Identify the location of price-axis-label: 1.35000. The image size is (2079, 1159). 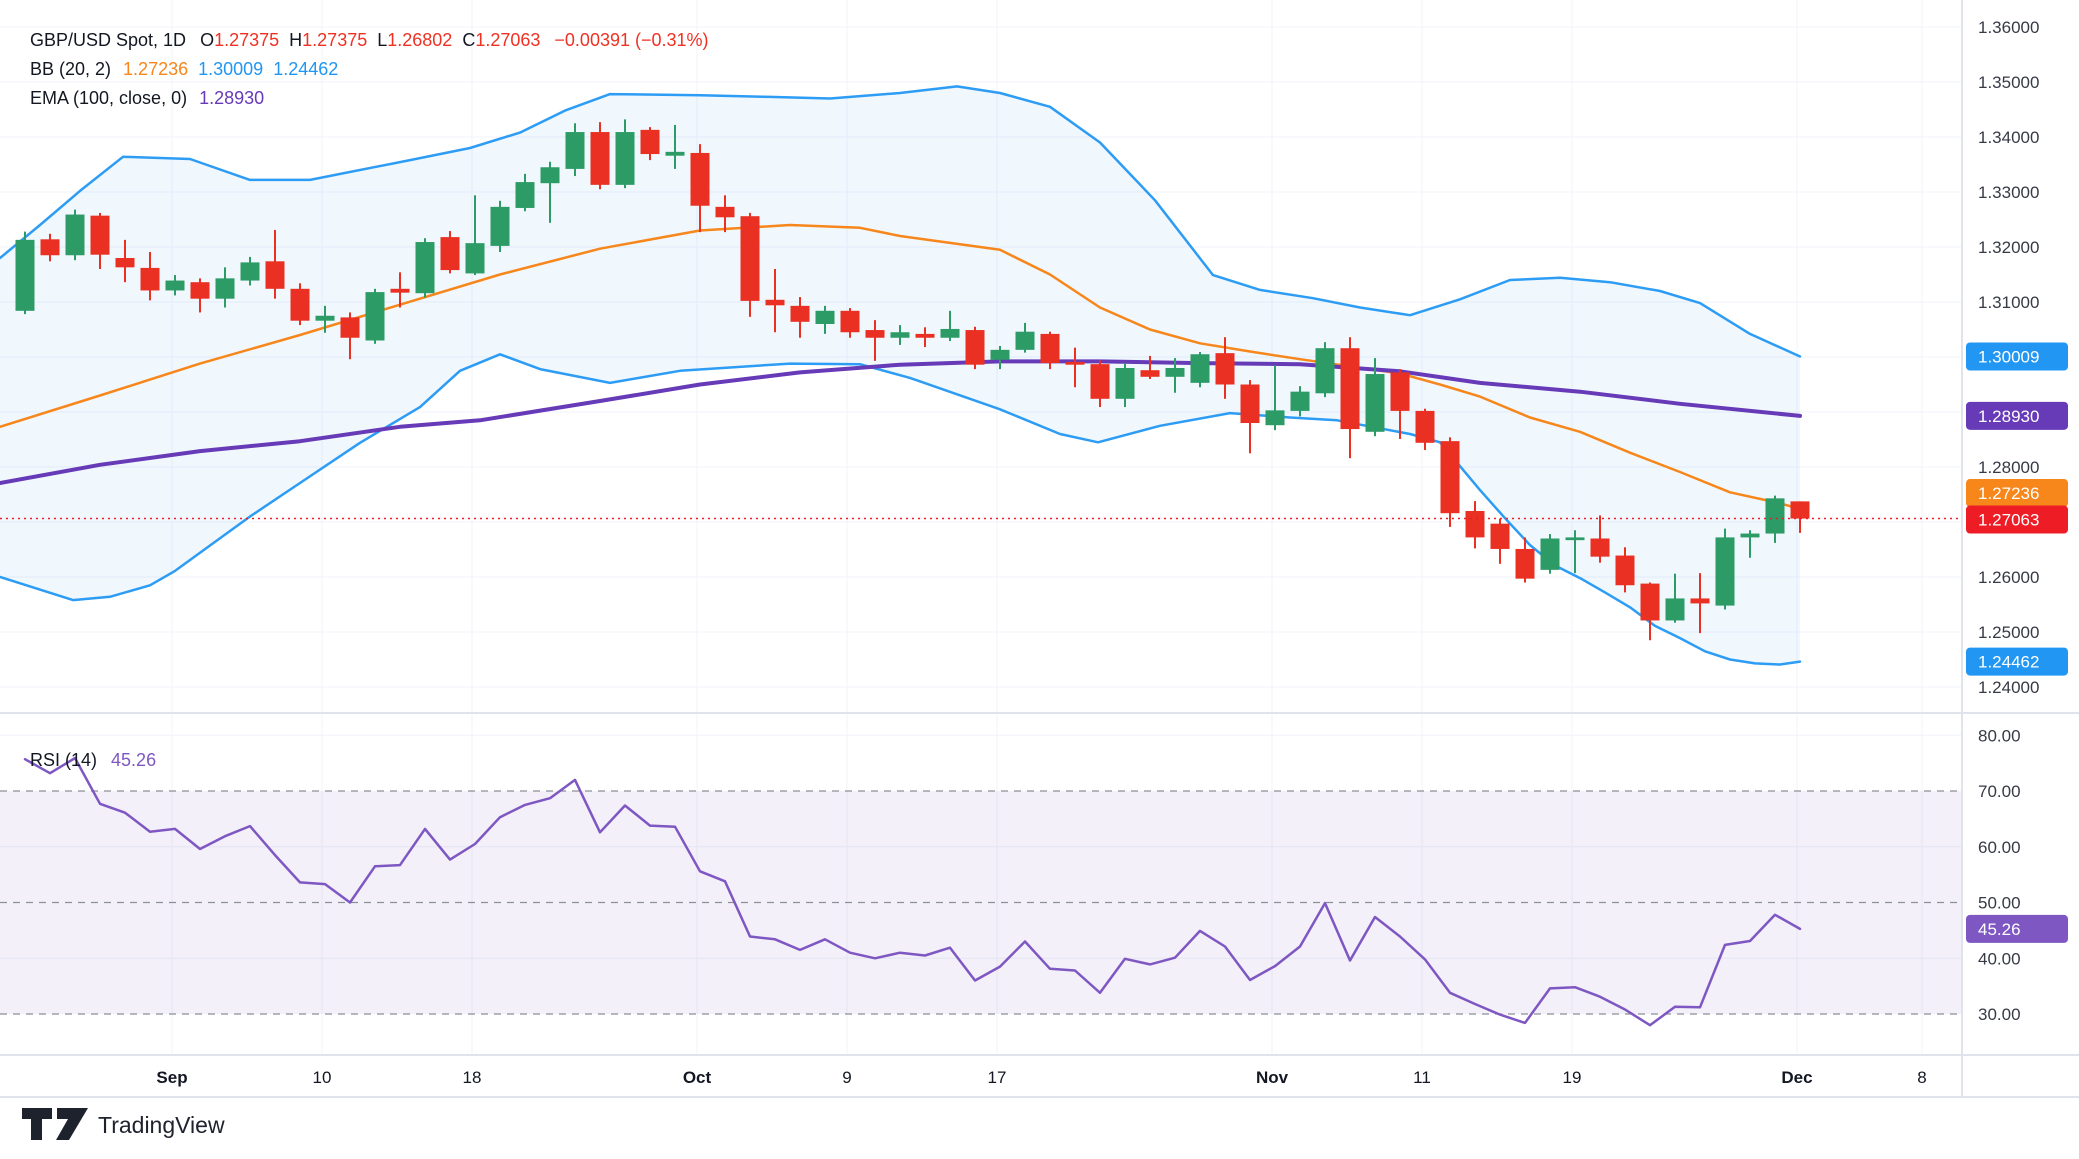
(2008, 82).